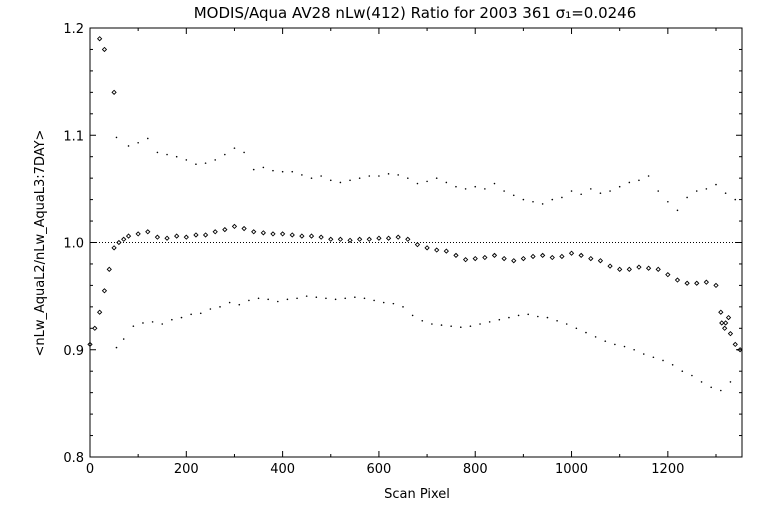 This screenshot has width=768, height=512. What do you see at coordinates (475, 469) in the screenshot?
I see `x-tick-label: 800` at bounding box center [475, 469].